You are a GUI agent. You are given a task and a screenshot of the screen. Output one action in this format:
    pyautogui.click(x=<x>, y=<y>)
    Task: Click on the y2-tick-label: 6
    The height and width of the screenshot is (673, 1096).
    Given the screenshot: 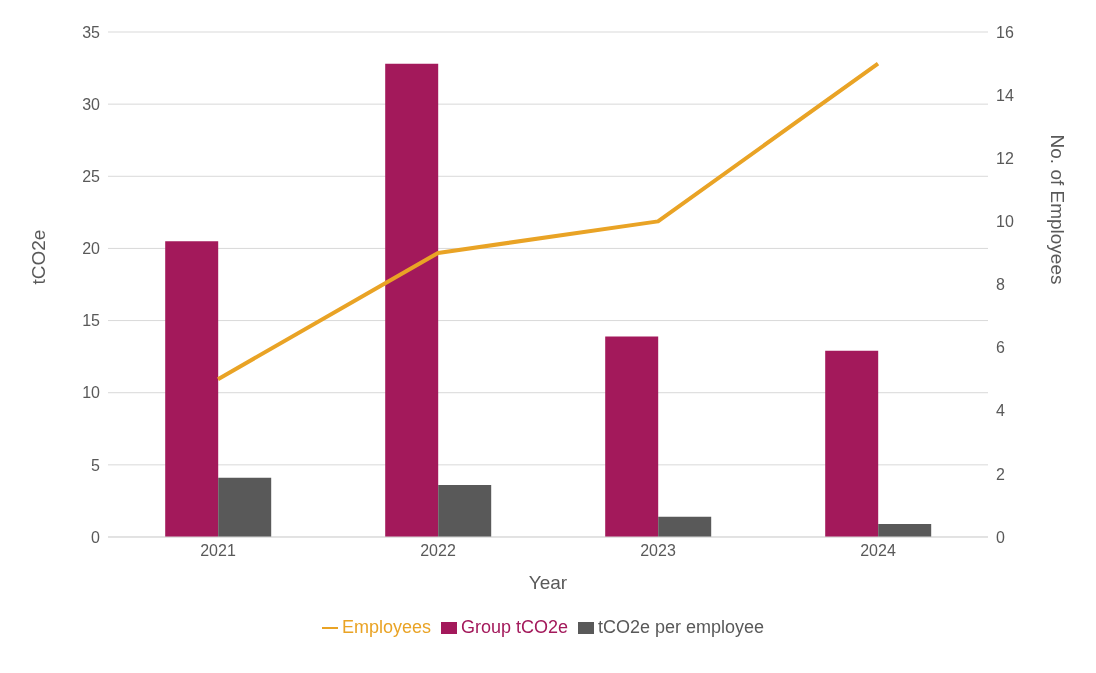 What is the action you would take?
    pyautogui.click(x=1000, y=348)
    